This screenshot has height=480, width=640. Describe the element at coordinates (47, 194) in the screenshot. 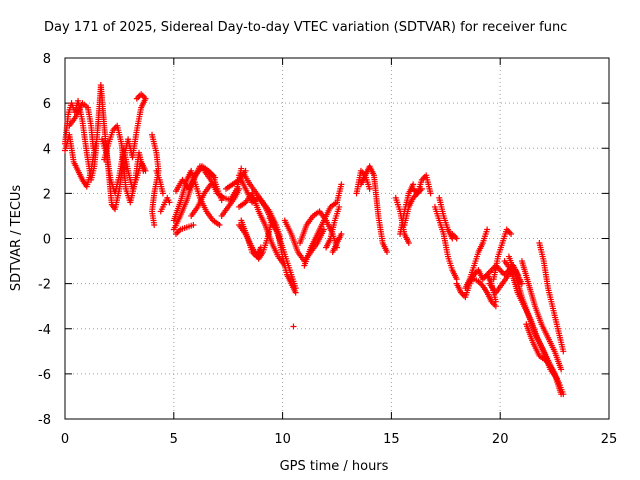

I see `y-tick-label: 2` at that location.